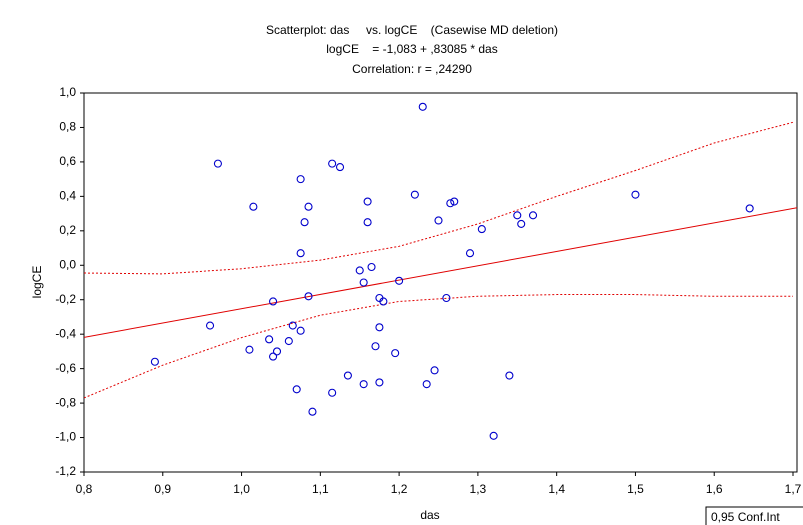 The image size is (803, 525). I want to click on x-tick-label: 1,5, so click(635, 489).